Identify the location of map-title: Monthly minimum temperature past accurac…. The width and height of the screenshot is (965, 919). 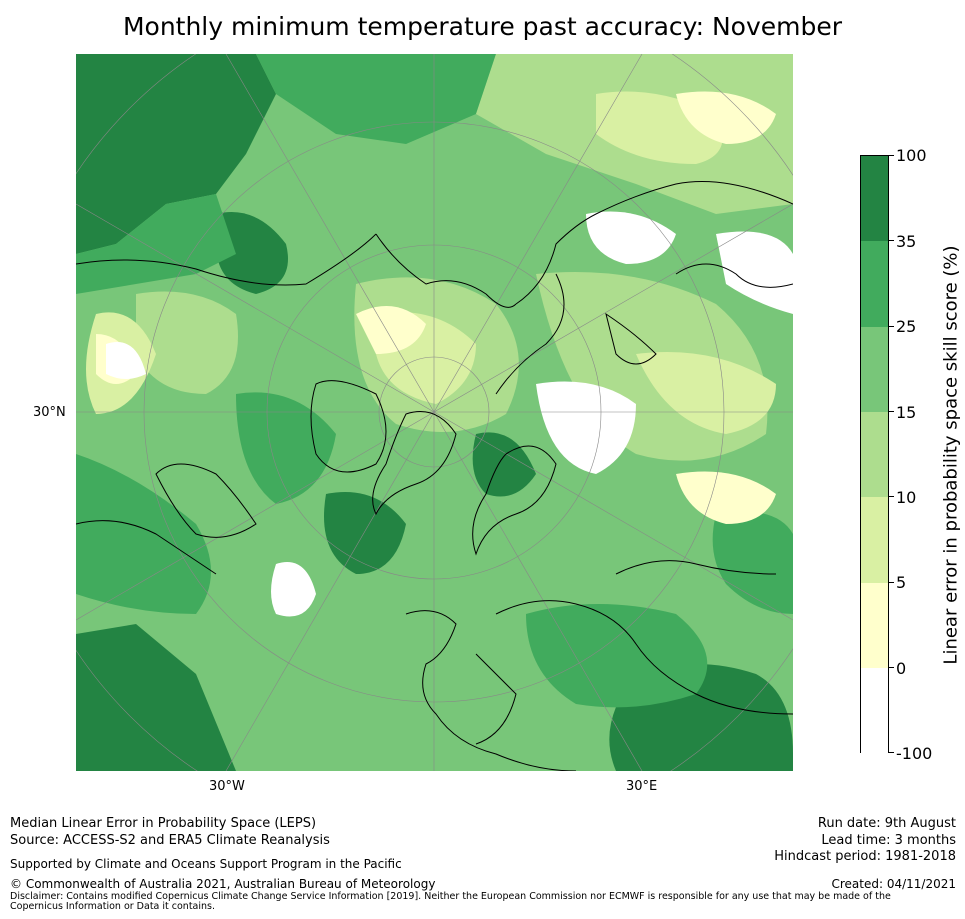
(482, 26).